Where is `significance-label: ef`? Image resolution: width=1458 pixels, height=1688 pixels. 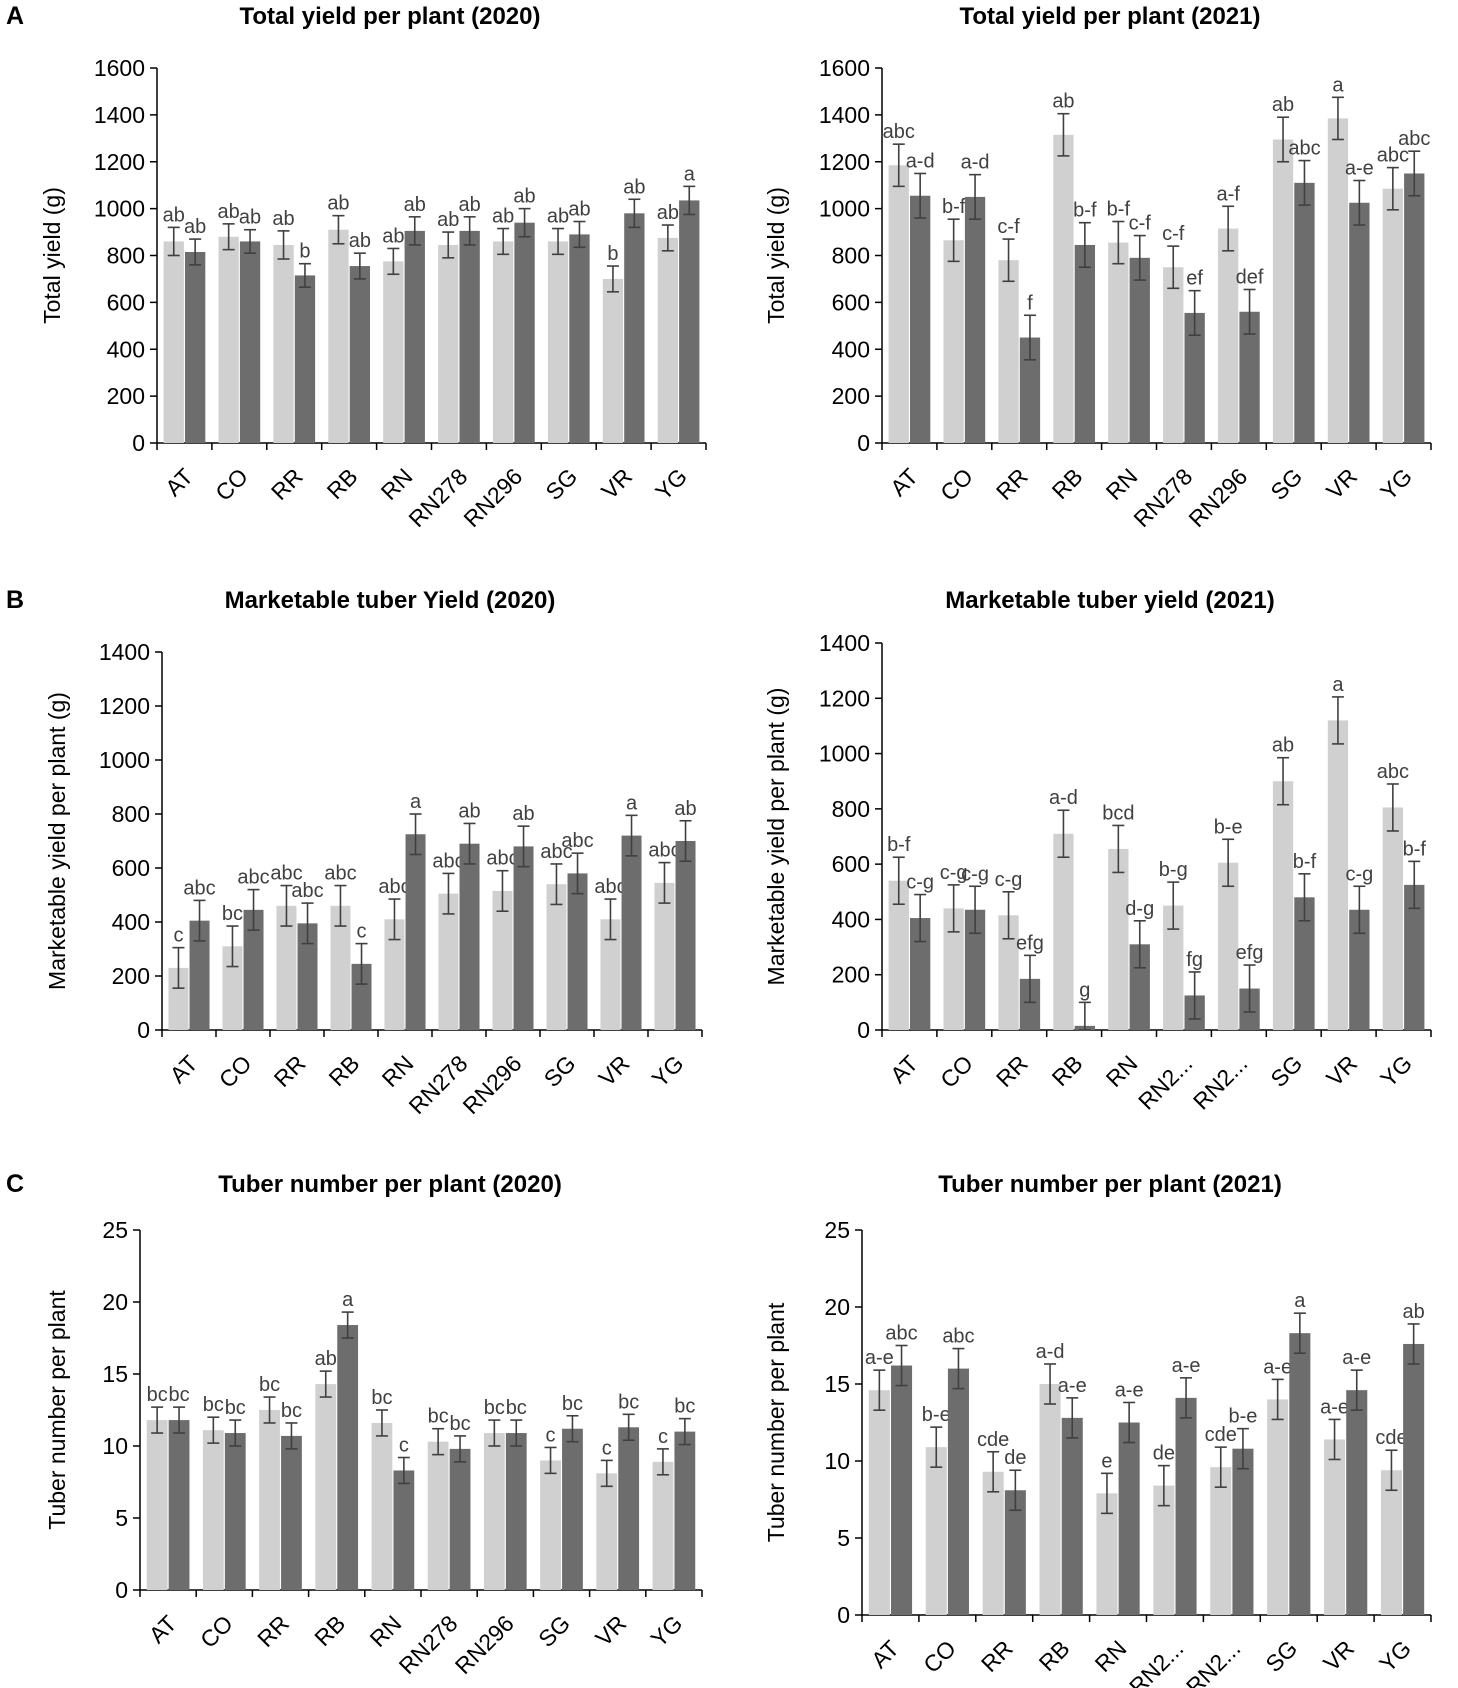
significance-label: ef is located at coordinates (1194, 279).